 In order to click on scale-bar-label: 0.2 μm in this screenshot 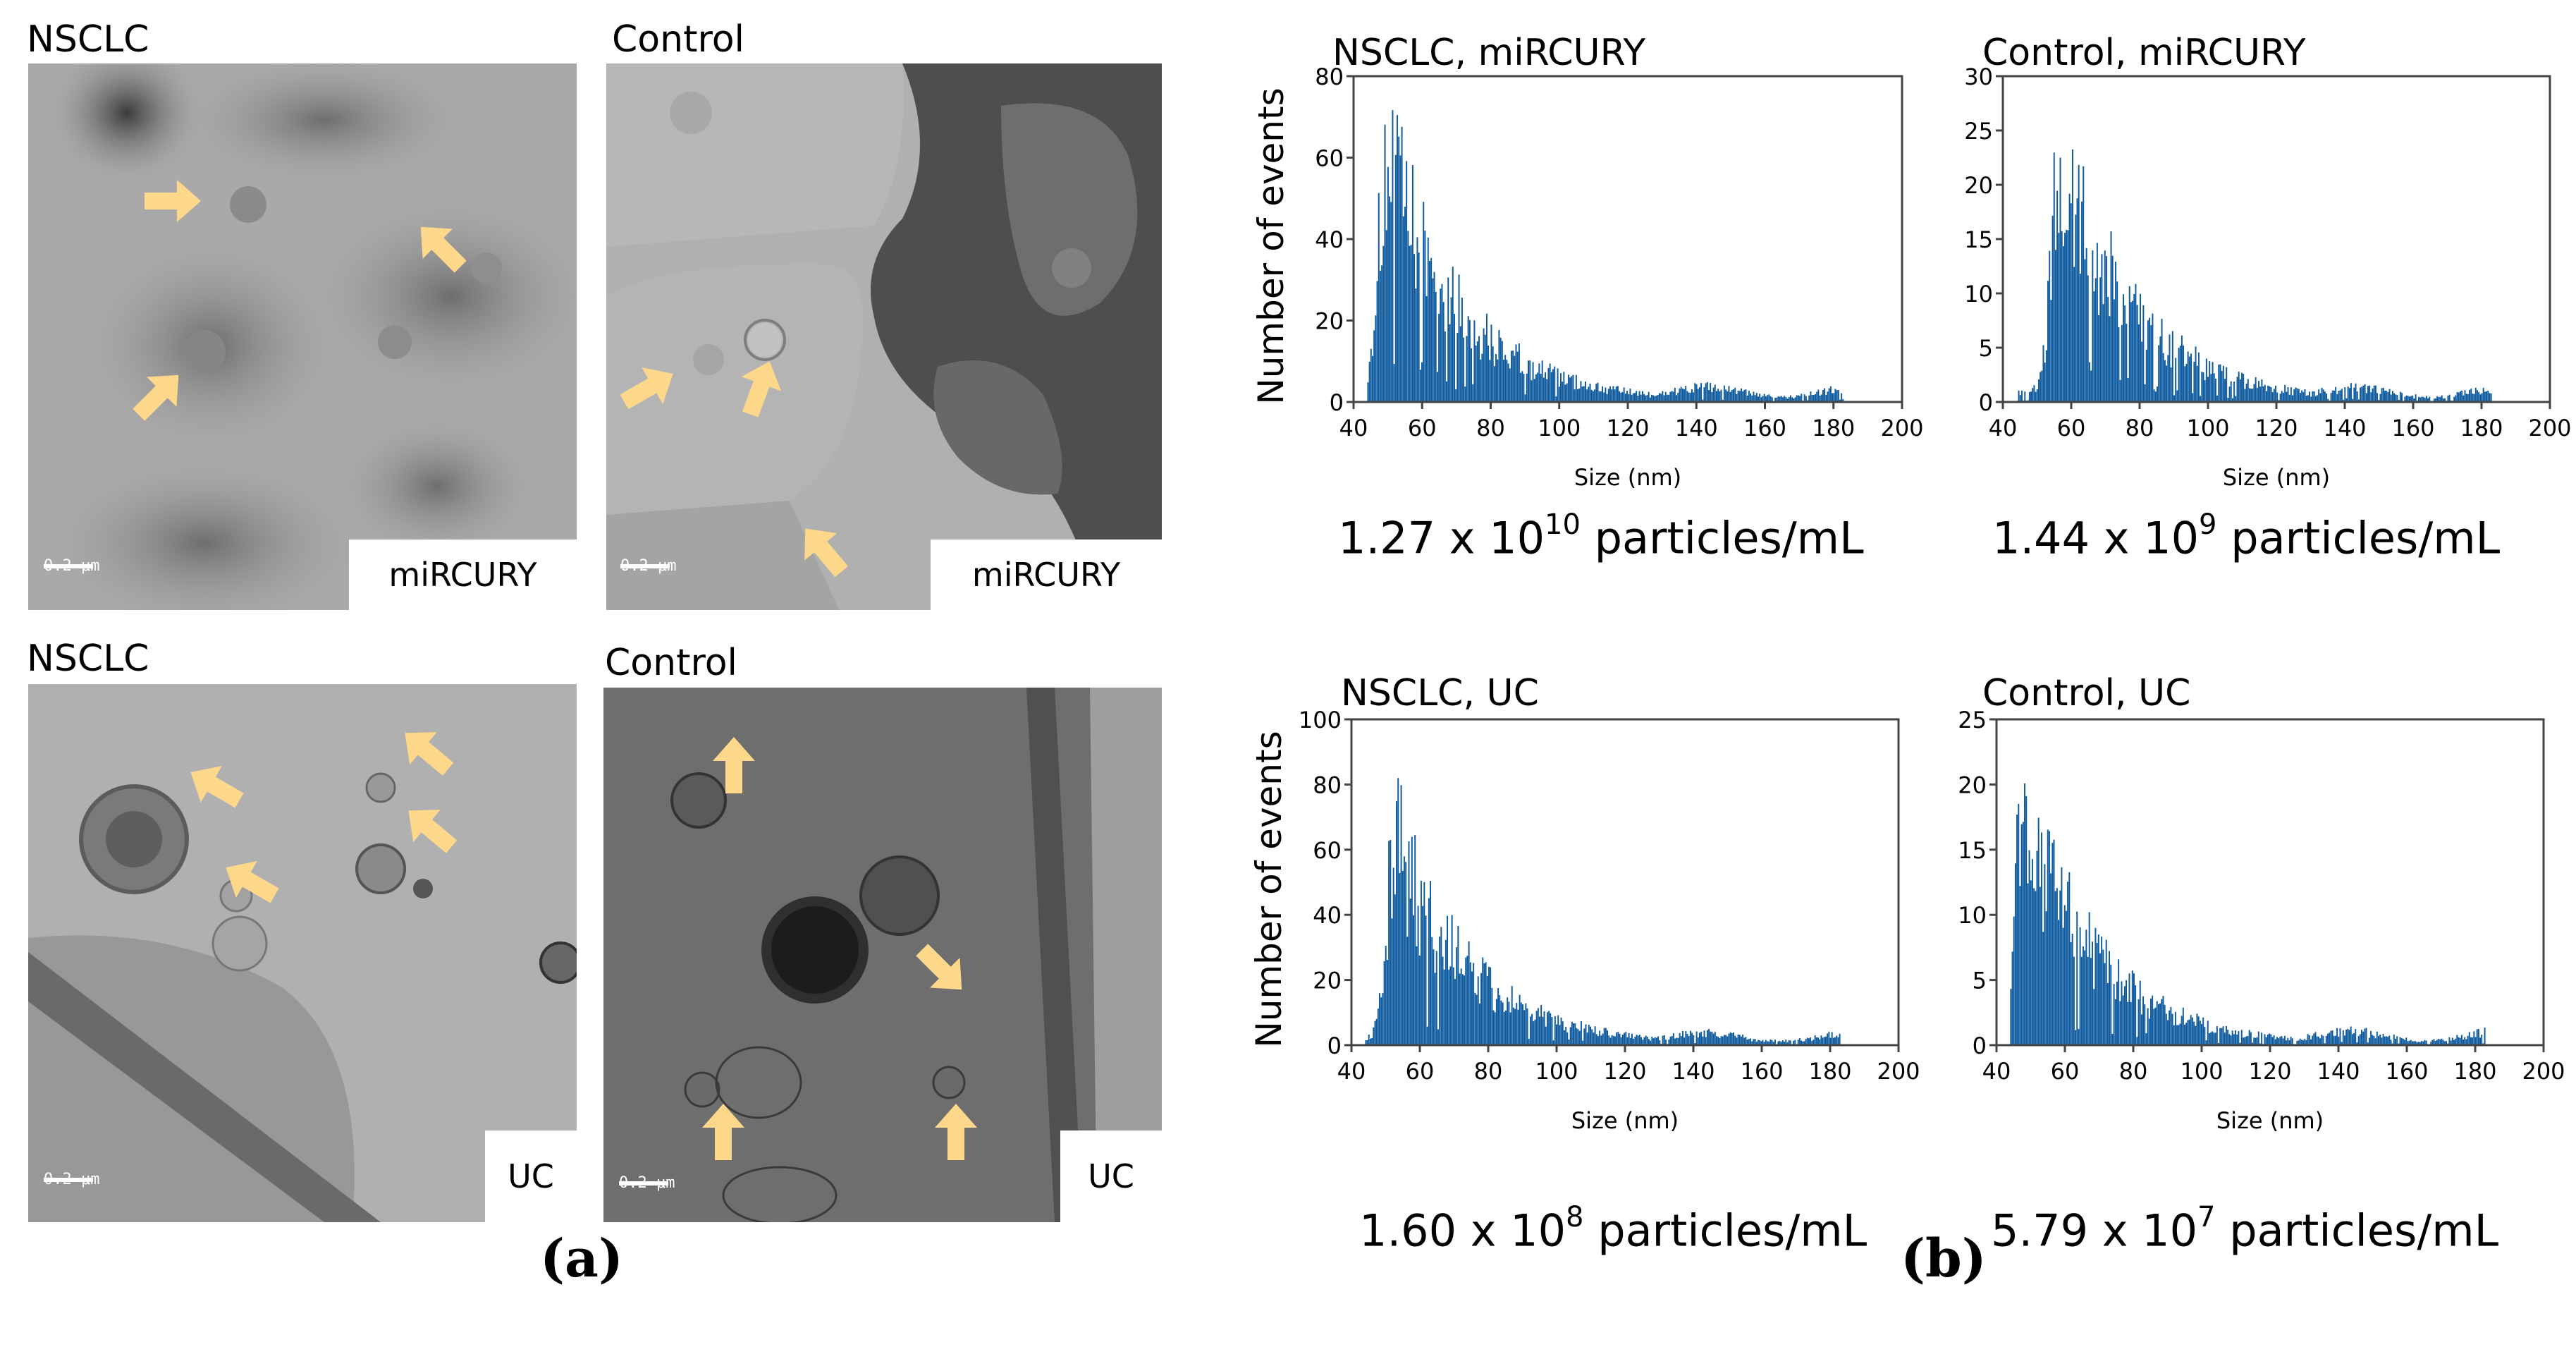, I will do `click(72, 566)`.